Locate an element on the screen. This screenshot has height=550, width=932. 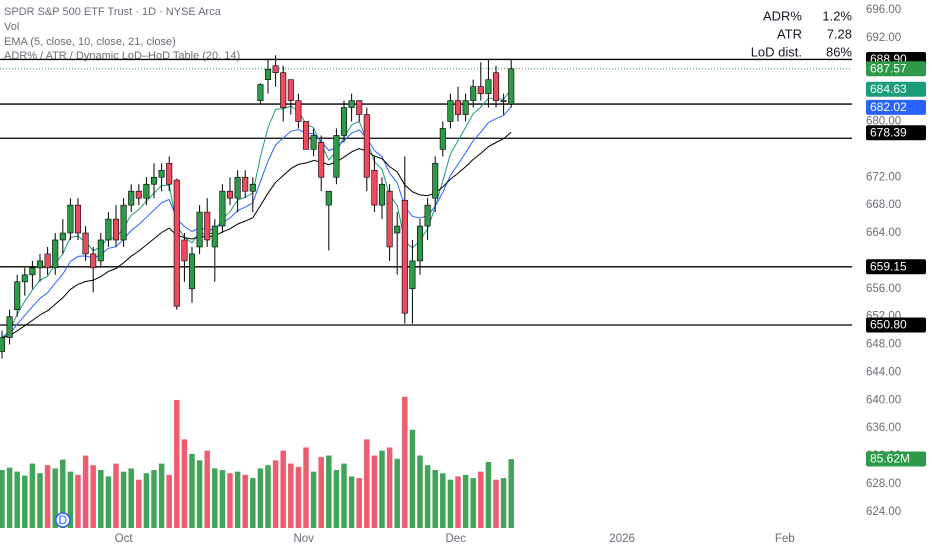
table-key: ATR is located at coordinates (789, 33).